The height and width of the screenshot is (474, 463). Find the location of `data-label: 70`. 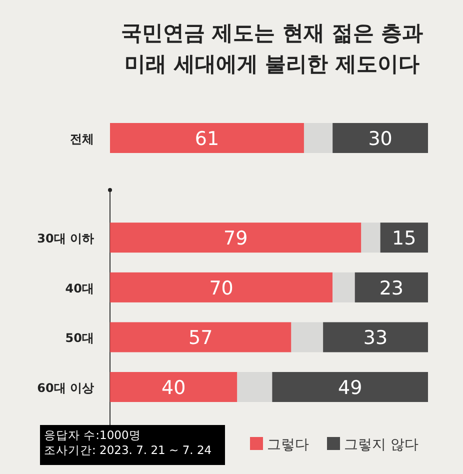

data-label: 70 is located at coordinates (221, 288).